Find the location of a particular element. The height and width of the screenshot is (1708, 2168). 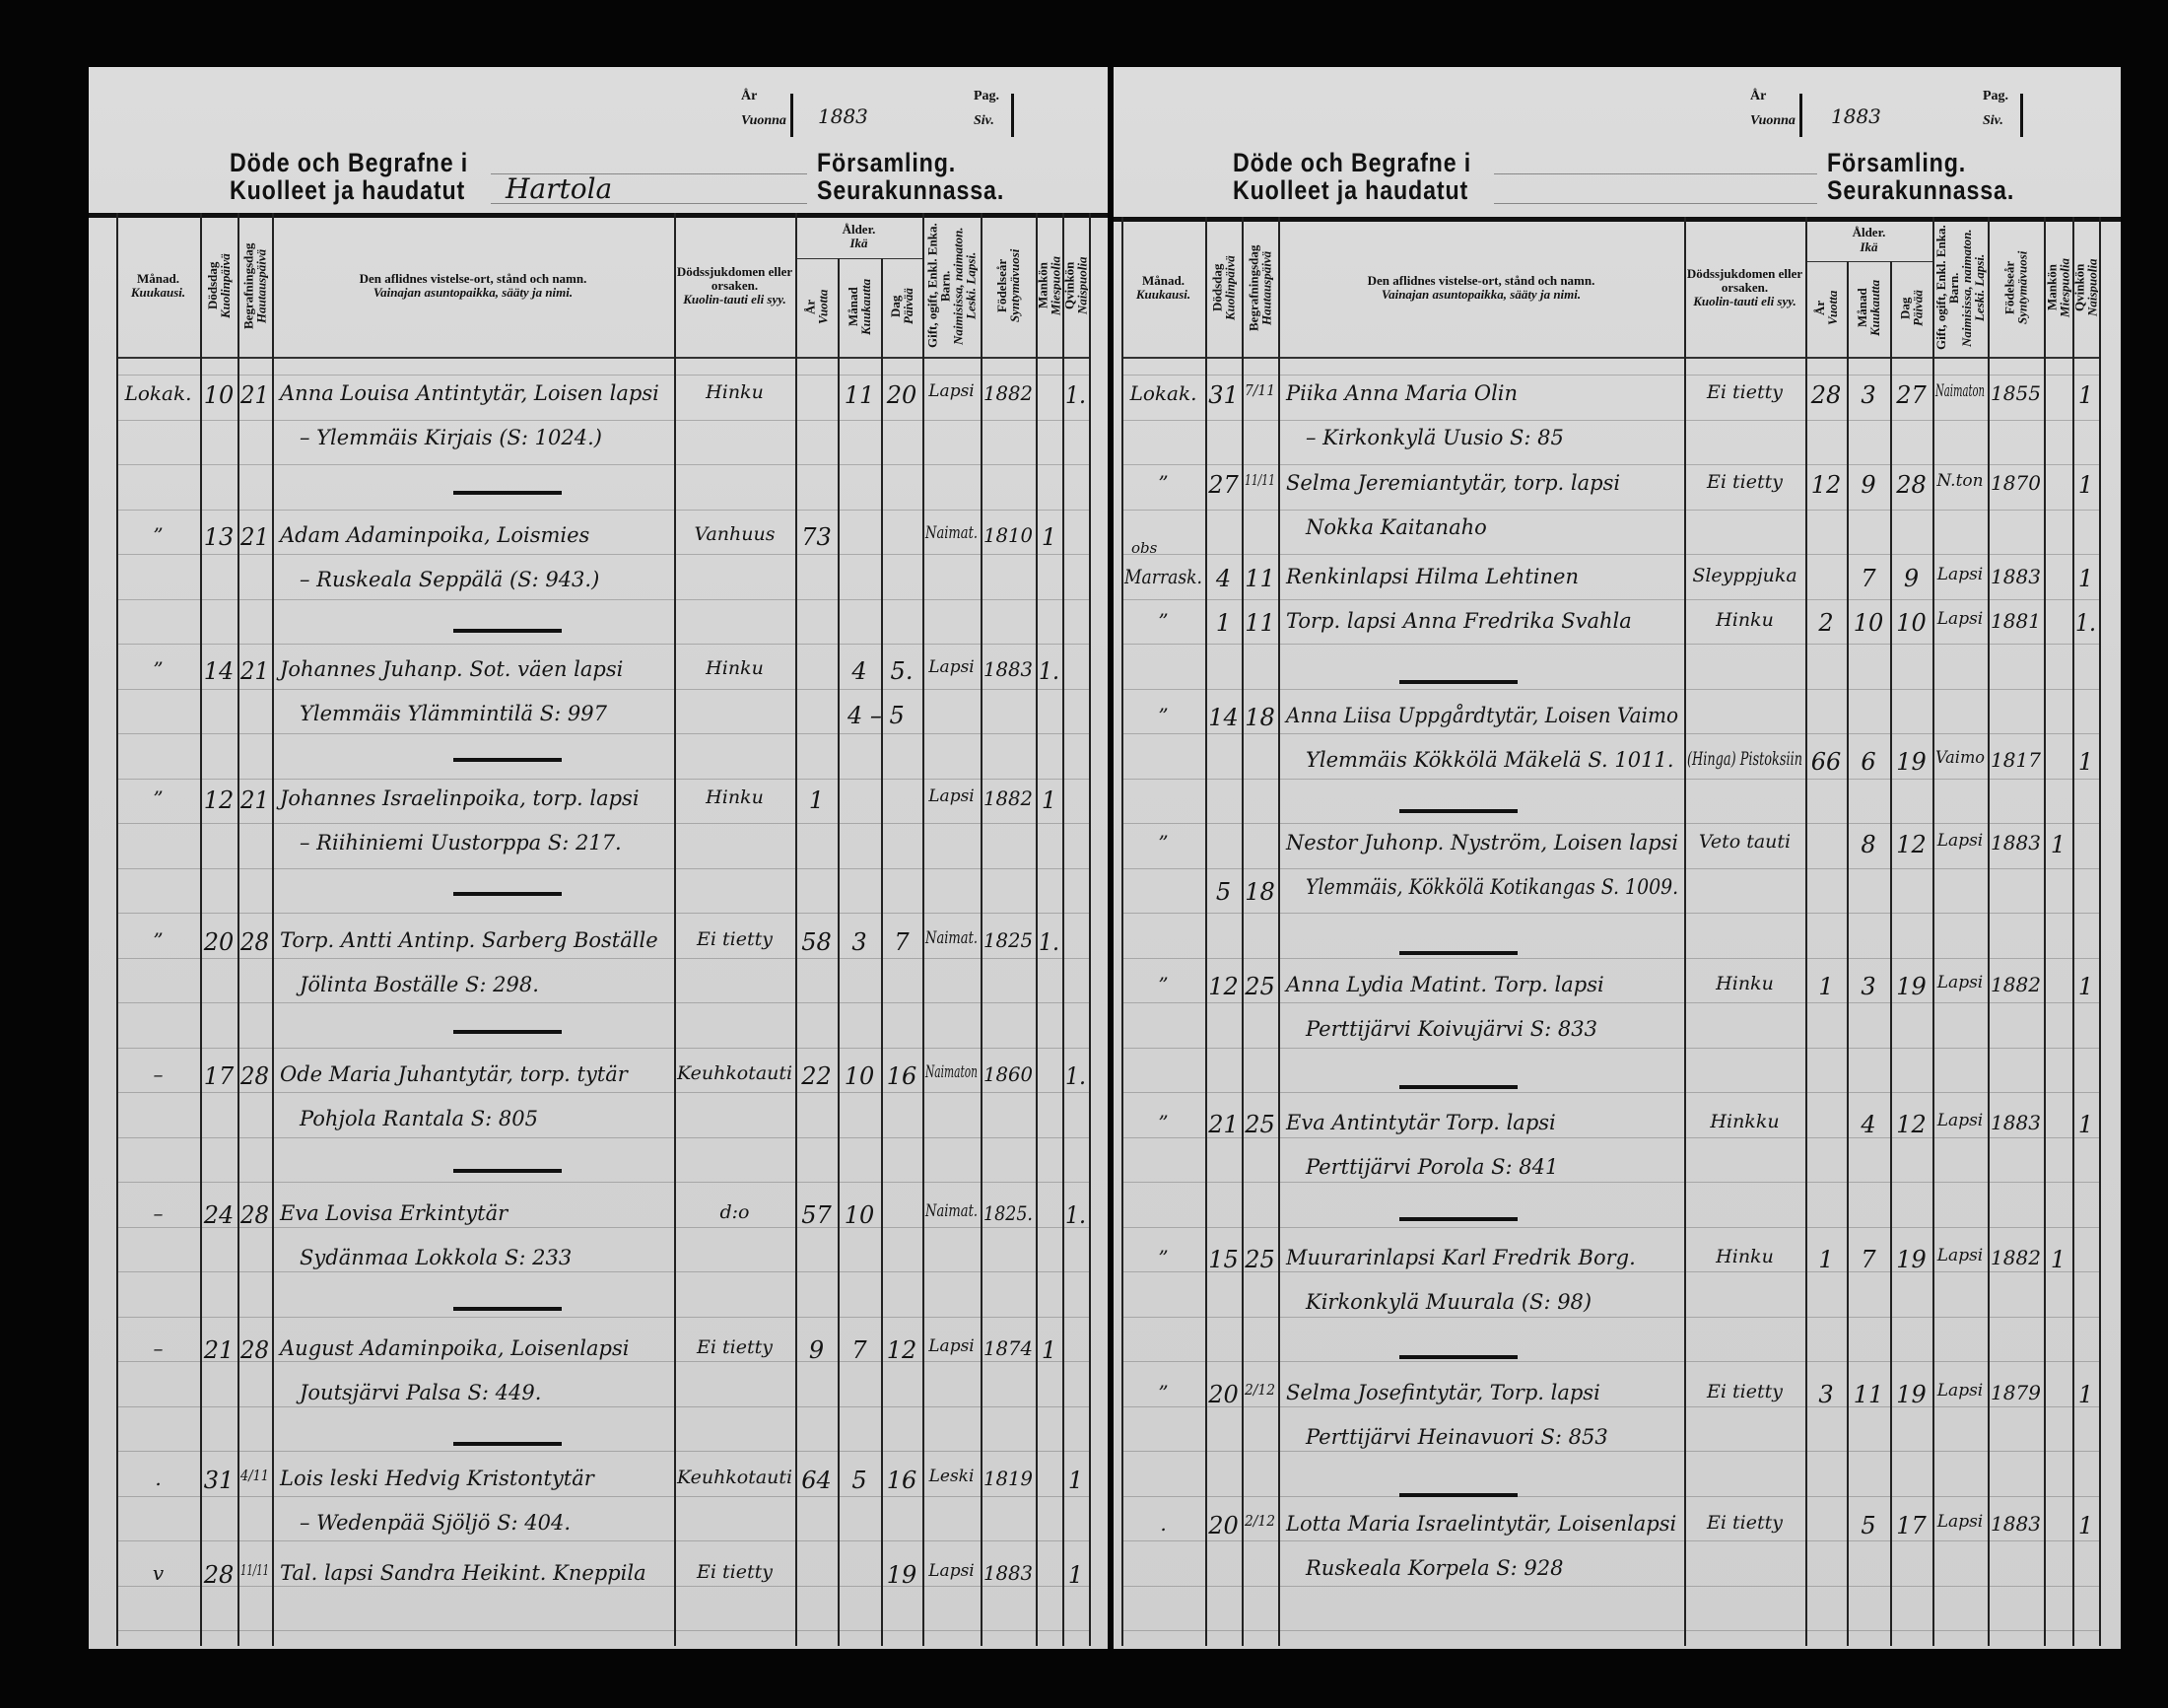

entry-death-day: 15 is located at coordinates (1223, 1259).